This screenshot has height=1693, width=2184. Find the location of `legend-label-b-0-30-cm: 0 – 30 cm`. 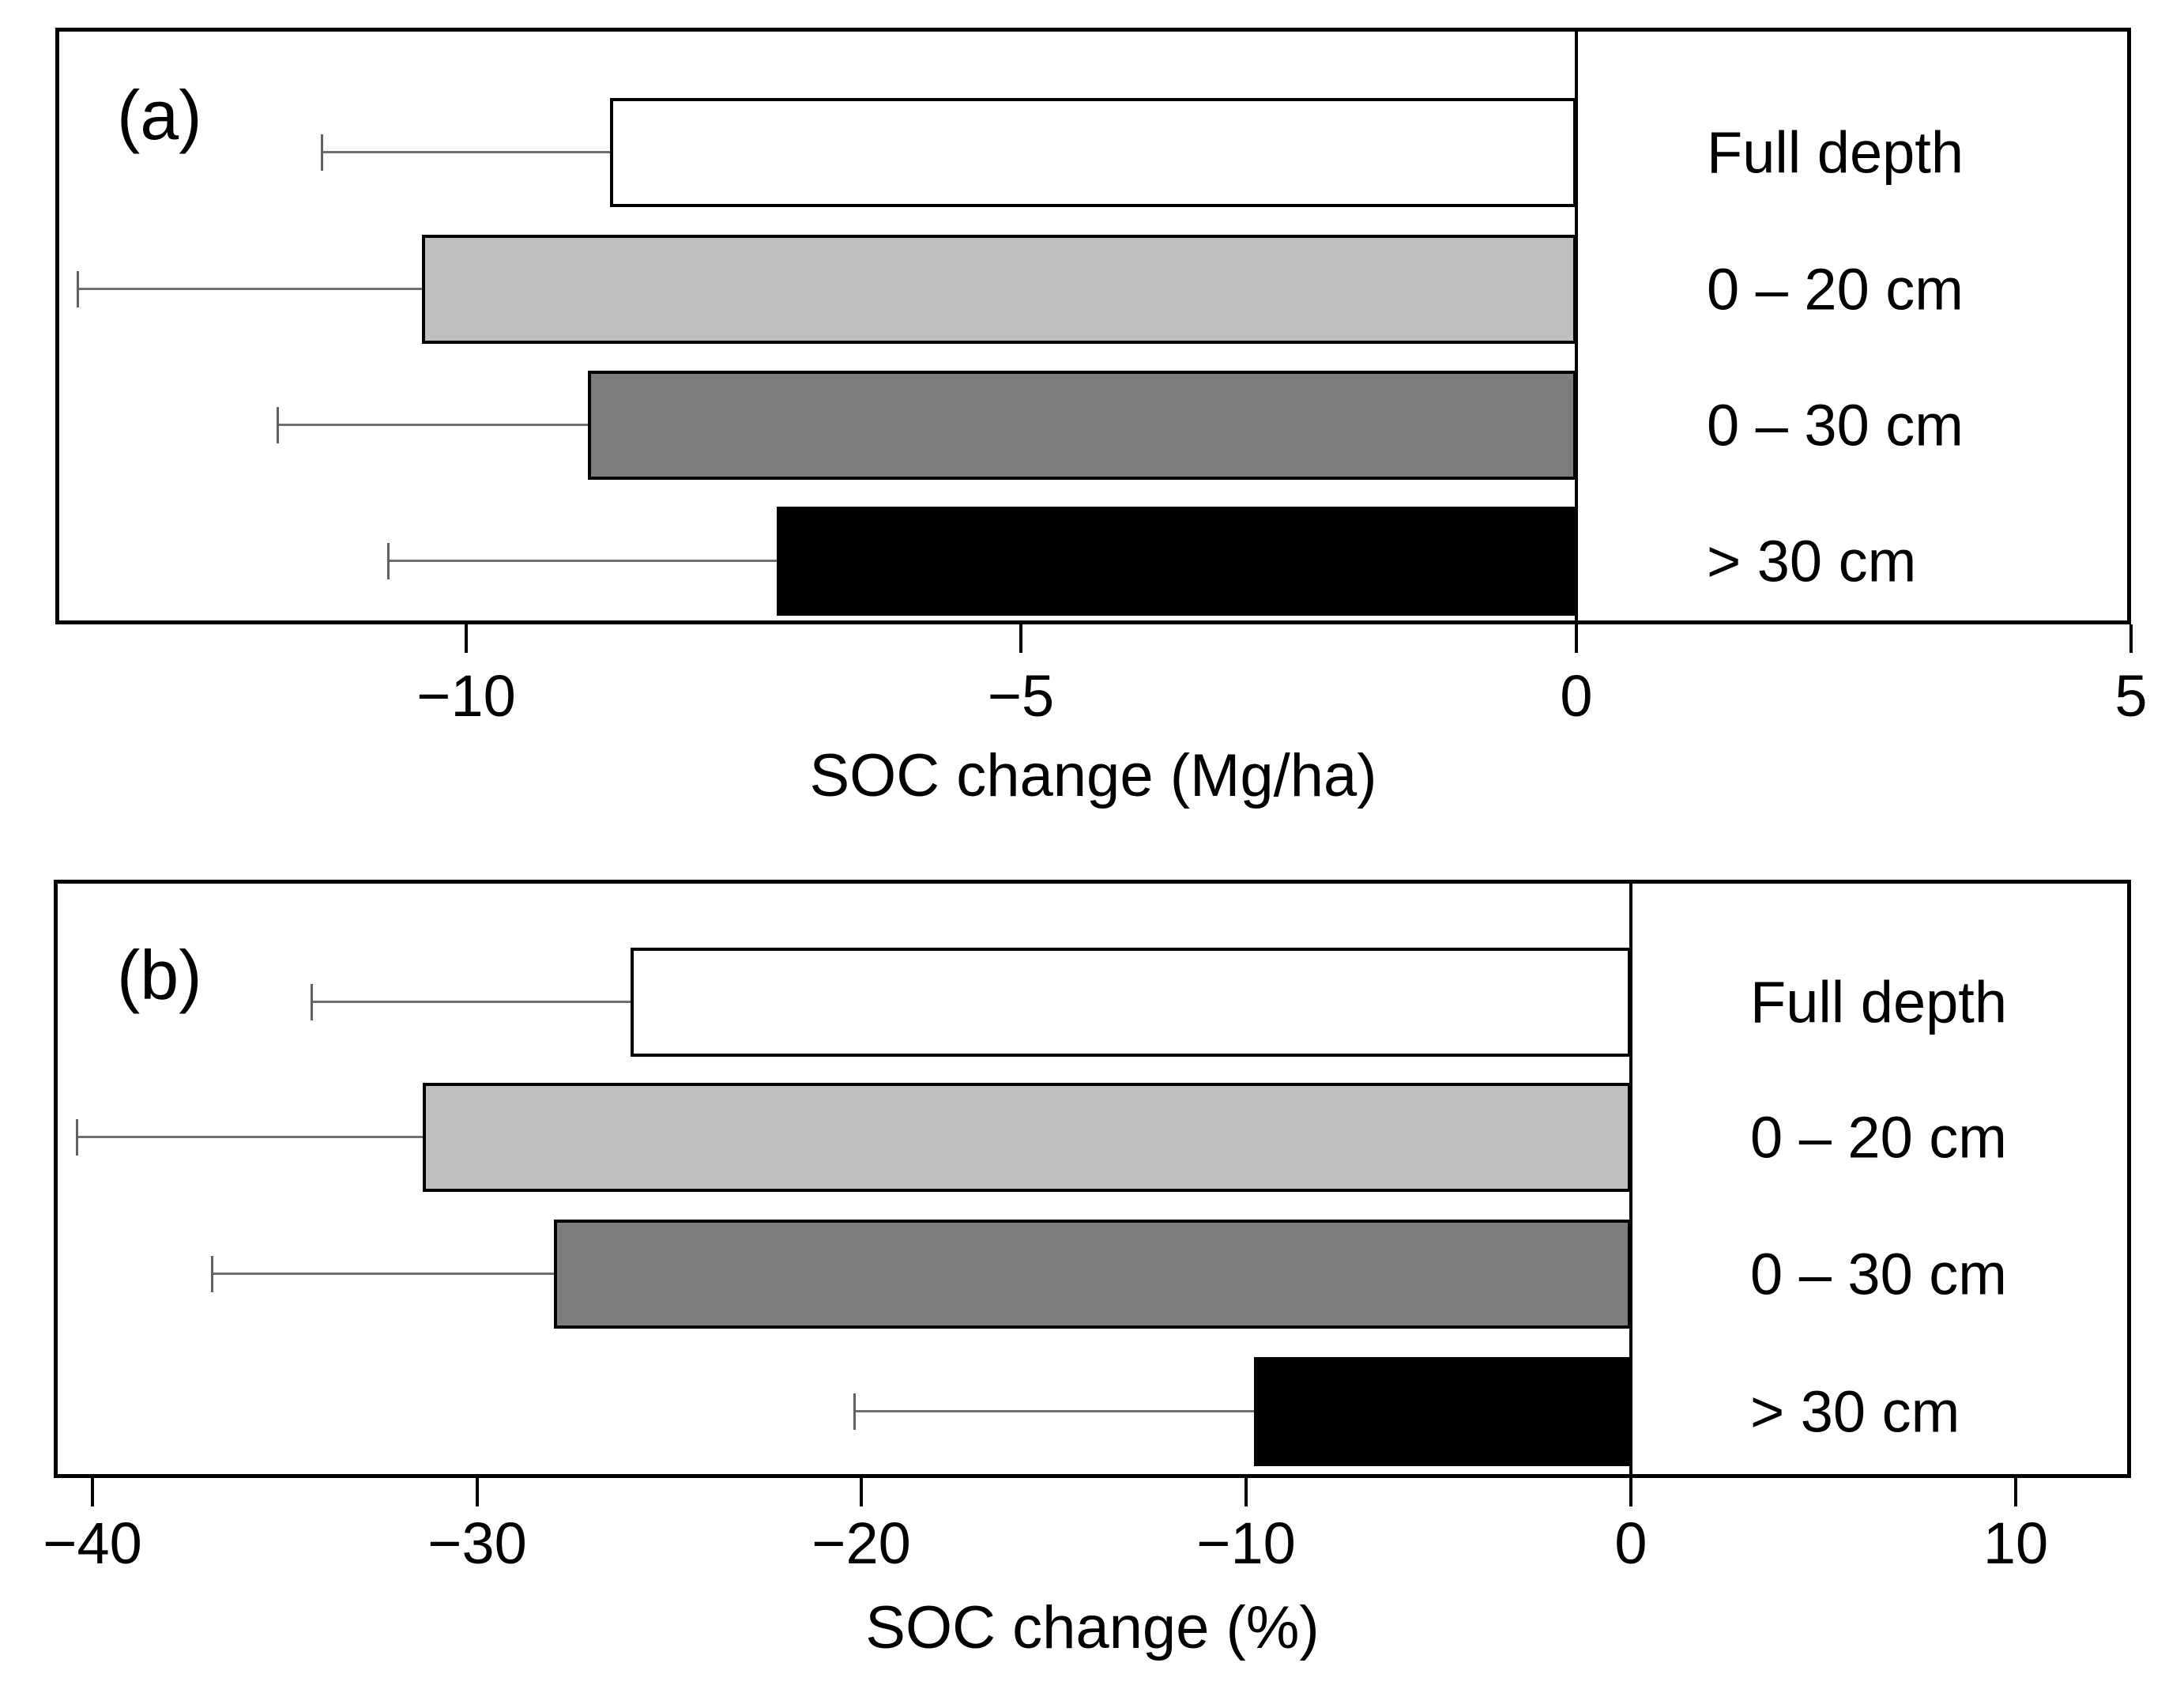

legend-label-b-0-30-cm: 0 – 30 cm is located at coordinates (1878, 1274).